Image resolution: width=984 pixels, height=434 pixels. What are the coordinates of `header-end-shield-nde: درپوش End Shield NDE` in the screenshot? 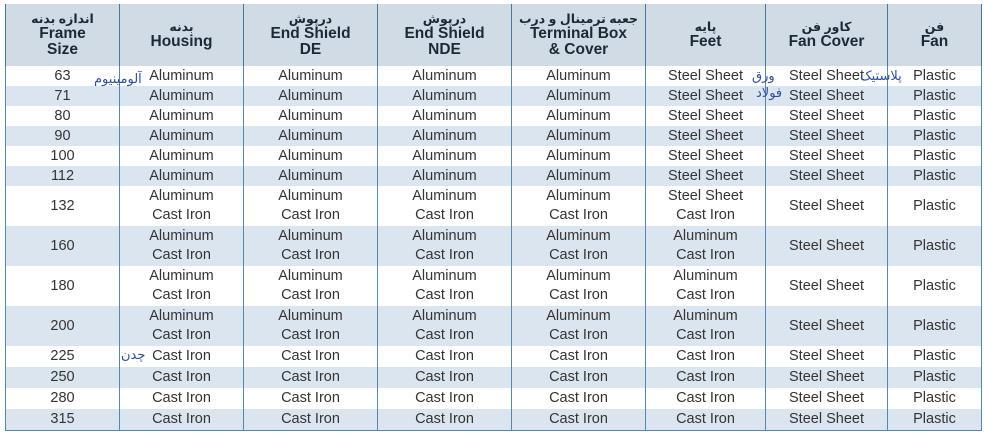 It's located at (444, 35).